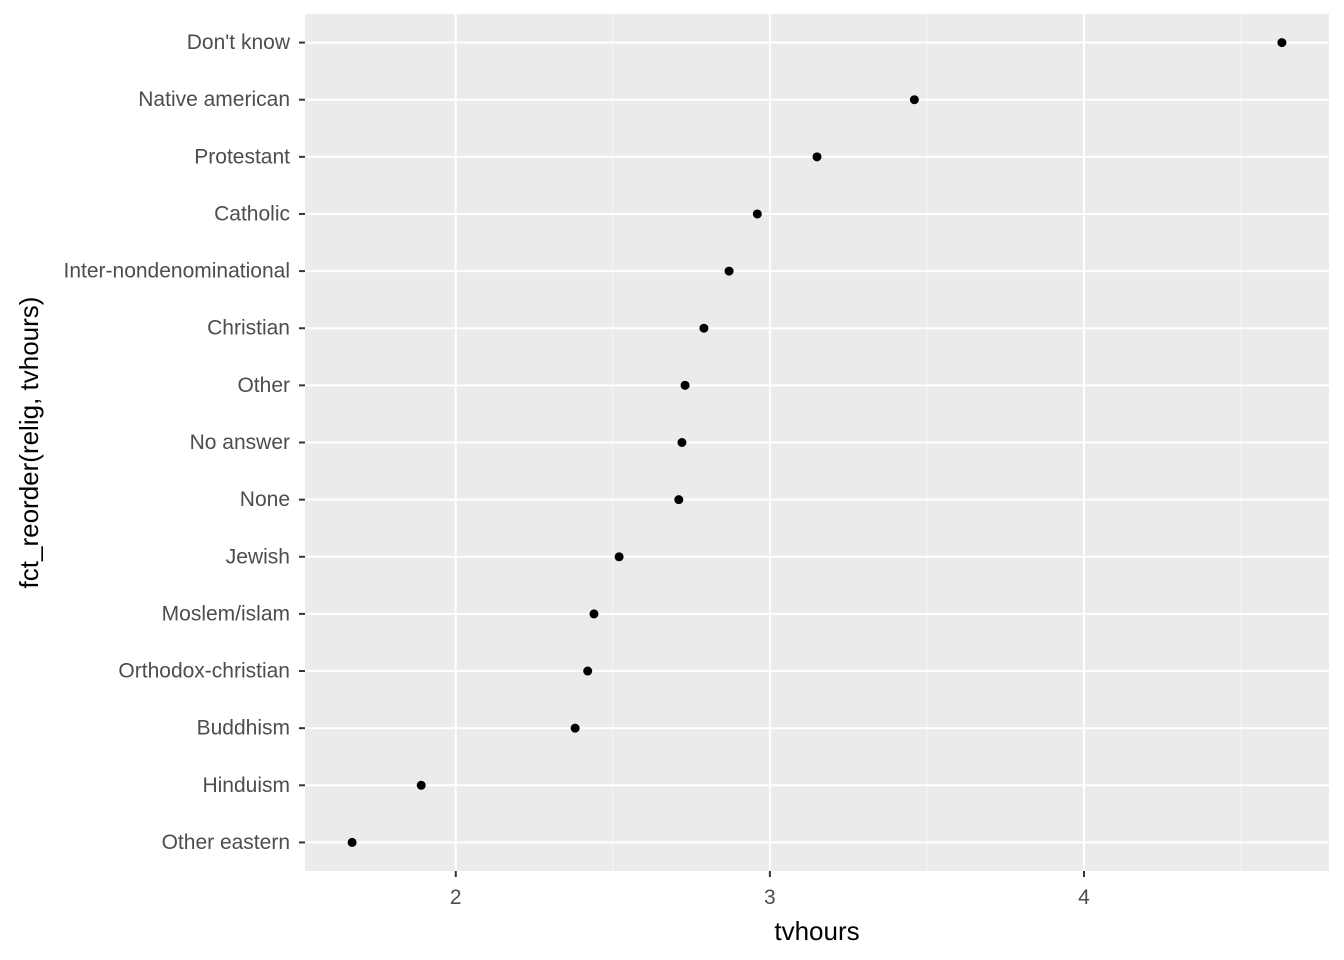  Describe the element at coordinates (226, 842) in the screenshot. I see `y-tick-label: Other eastern` at that location.